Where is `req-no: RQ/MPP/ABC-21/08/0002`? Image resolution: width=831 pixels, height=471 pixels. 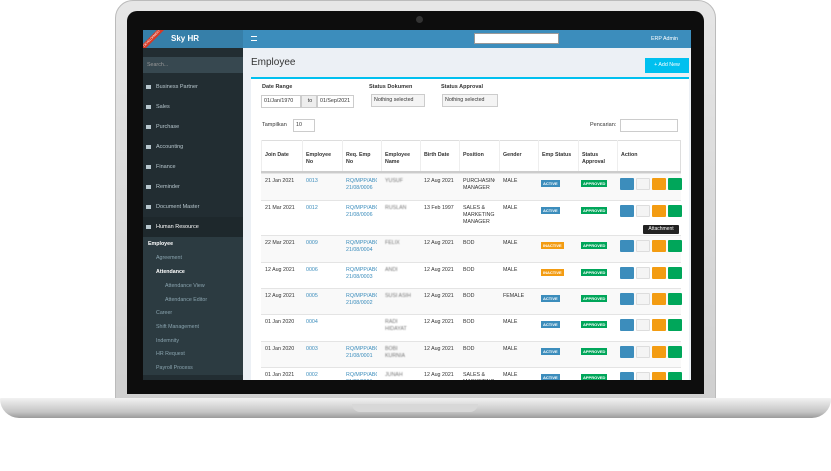
req-no: RQ/MPP/ABC-21/08/0002 is located at coordinates (361, 299).